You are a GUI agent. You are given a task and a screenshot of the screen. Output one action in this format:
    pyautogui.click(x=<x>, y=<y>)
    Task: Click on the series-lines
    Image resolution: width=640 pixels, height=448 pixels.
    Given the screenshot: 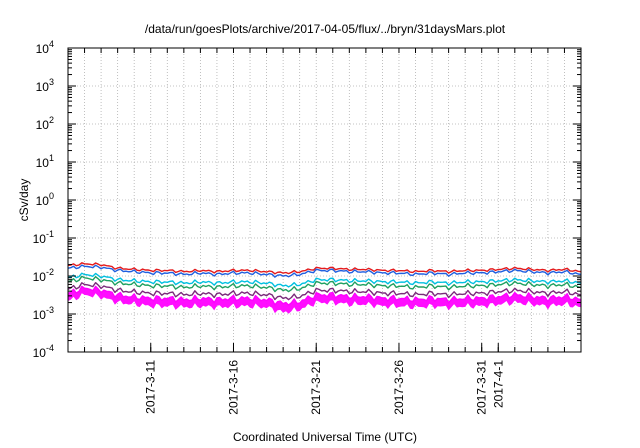 What is the action you would take?
    pyautogui.click(x=324, y=284)
    